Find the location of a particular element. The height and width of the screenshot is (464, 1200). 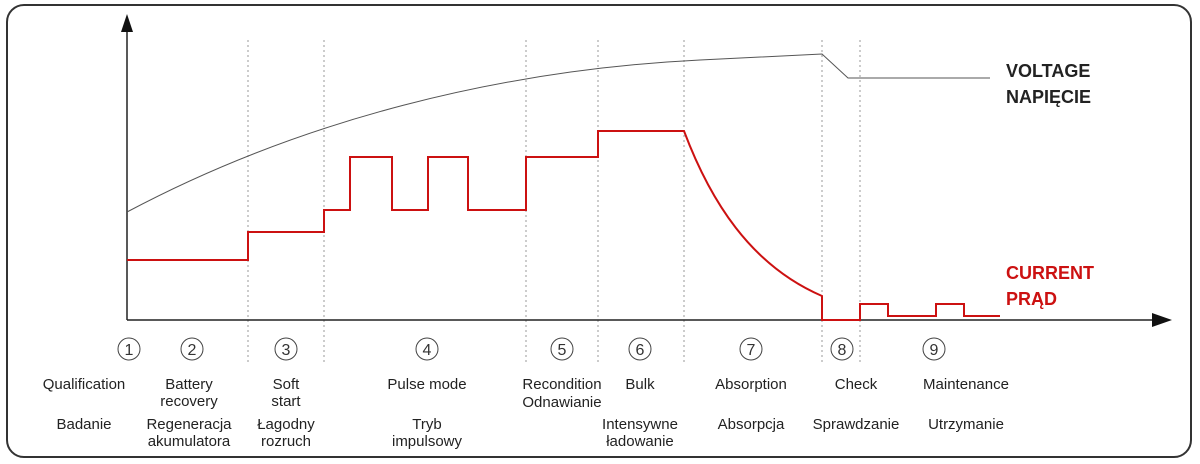

stage-9-en-label: Maintenance is located at coordinates (966, 384).